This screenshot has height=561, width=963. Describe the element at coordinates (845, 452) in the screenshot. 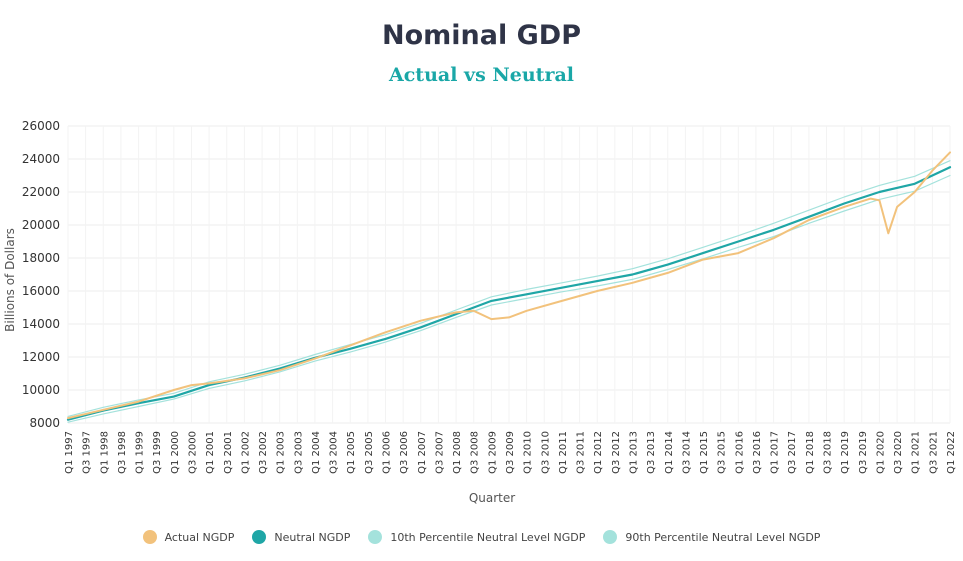

I see `x-tick-label: Q1 2019` at that location.